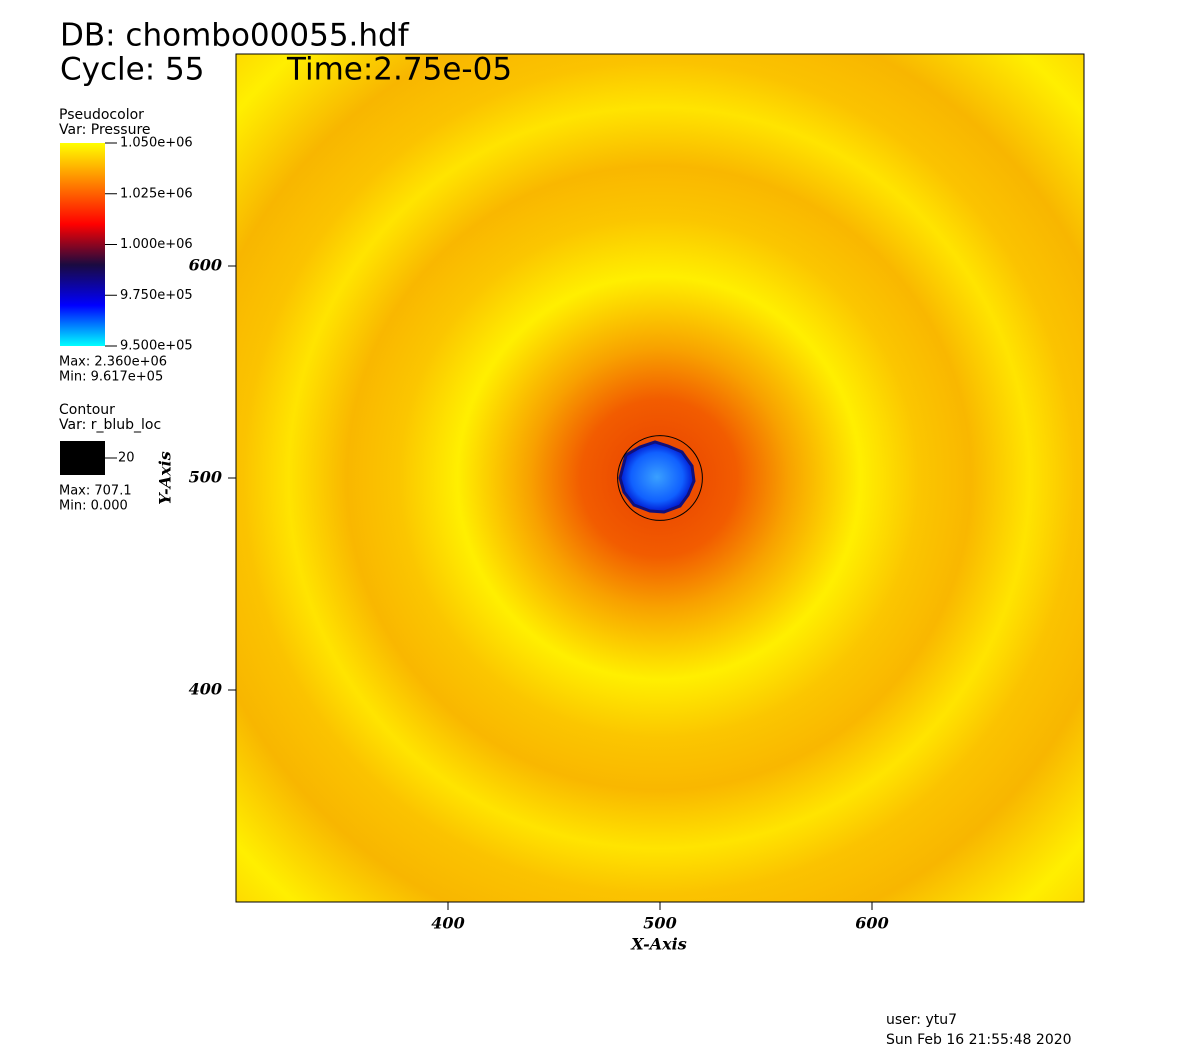 The width and height of the screenshot is (1182, 1062). Describe the element at coordinates (659, 923) in the screenshot. I see `x-tick-label: 500` at that location.